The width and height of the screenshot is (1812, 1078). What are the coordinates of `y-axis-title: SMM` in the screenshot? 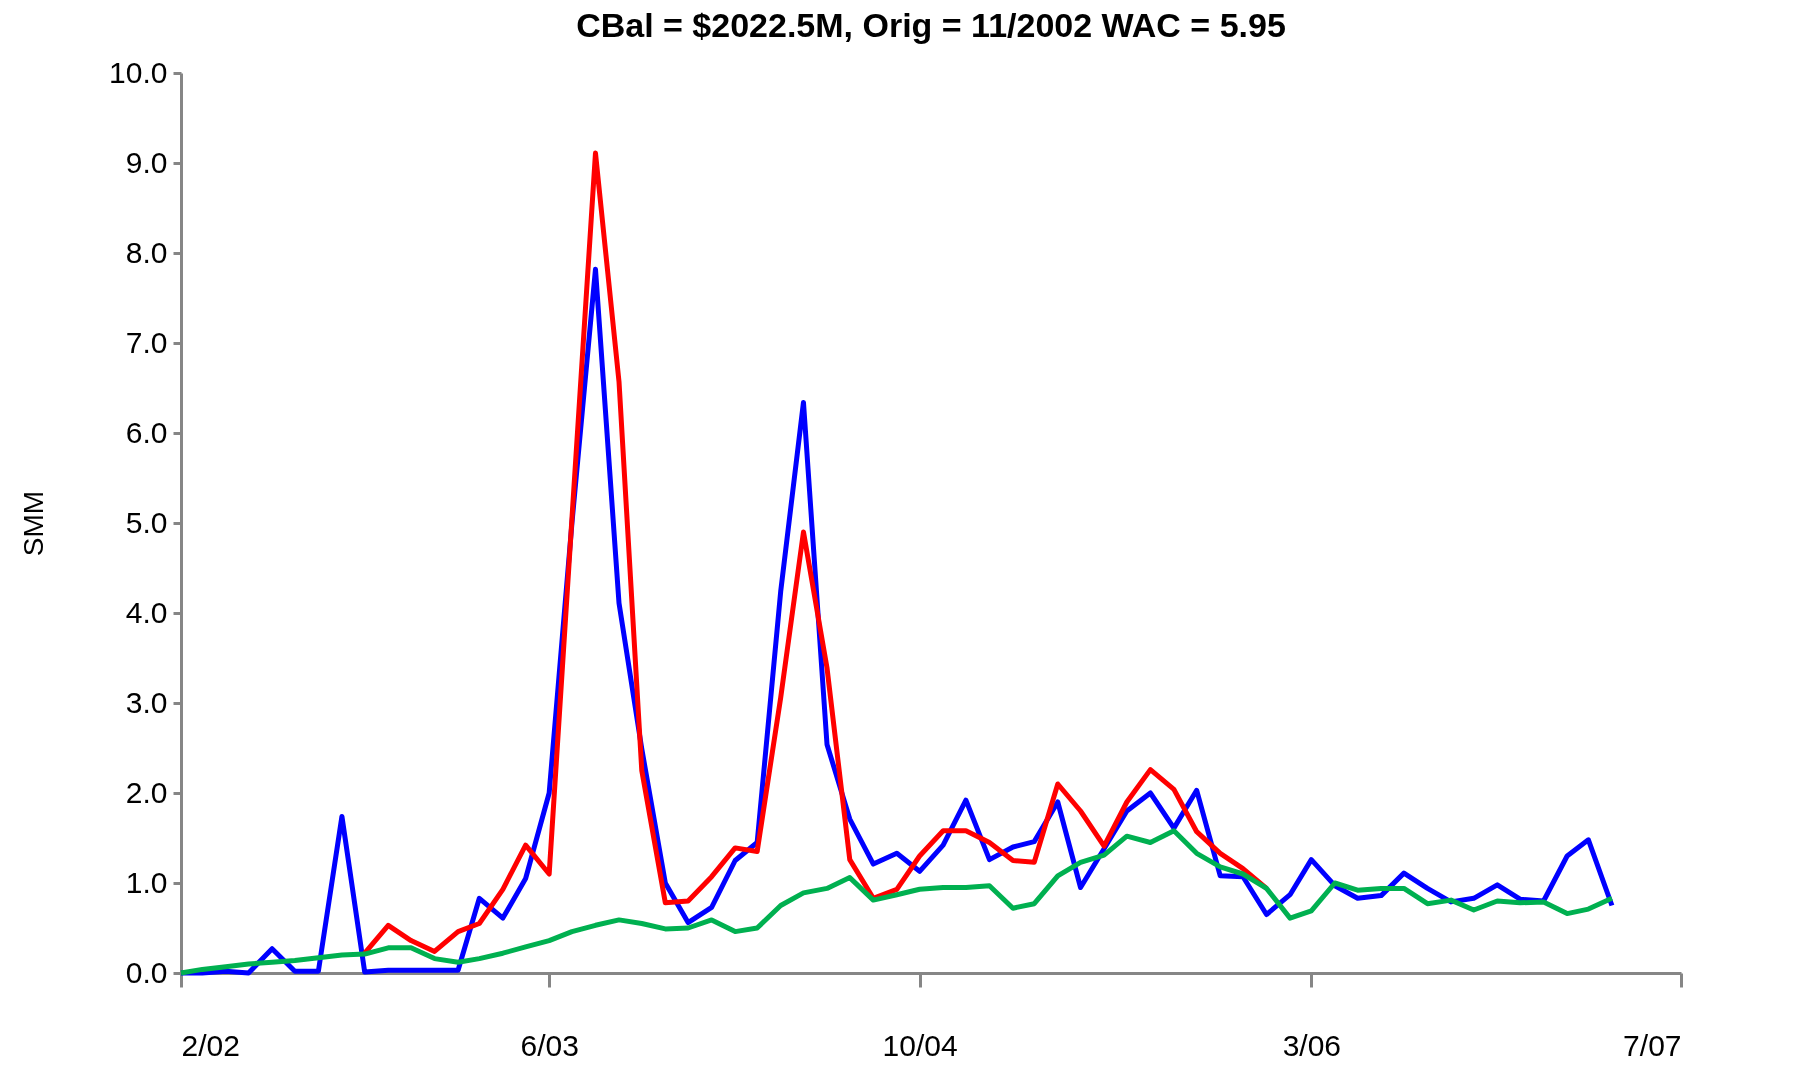 It's located at (34, 523).